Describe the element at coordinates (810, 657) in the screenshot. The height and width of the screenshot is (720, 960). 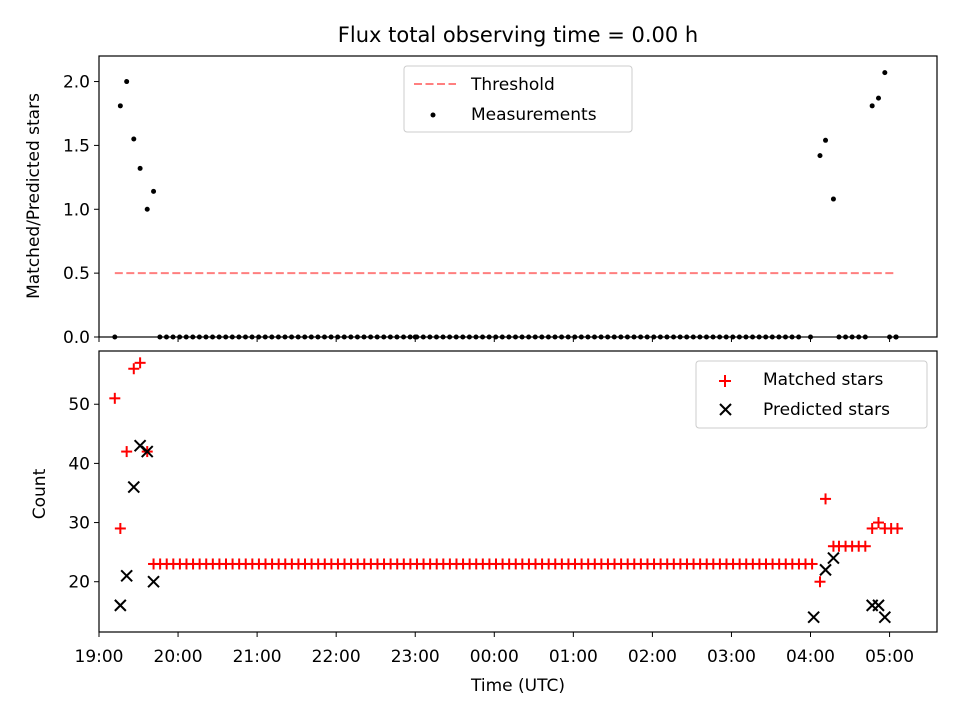
I see `x-tick-label: 04:00` at that location.